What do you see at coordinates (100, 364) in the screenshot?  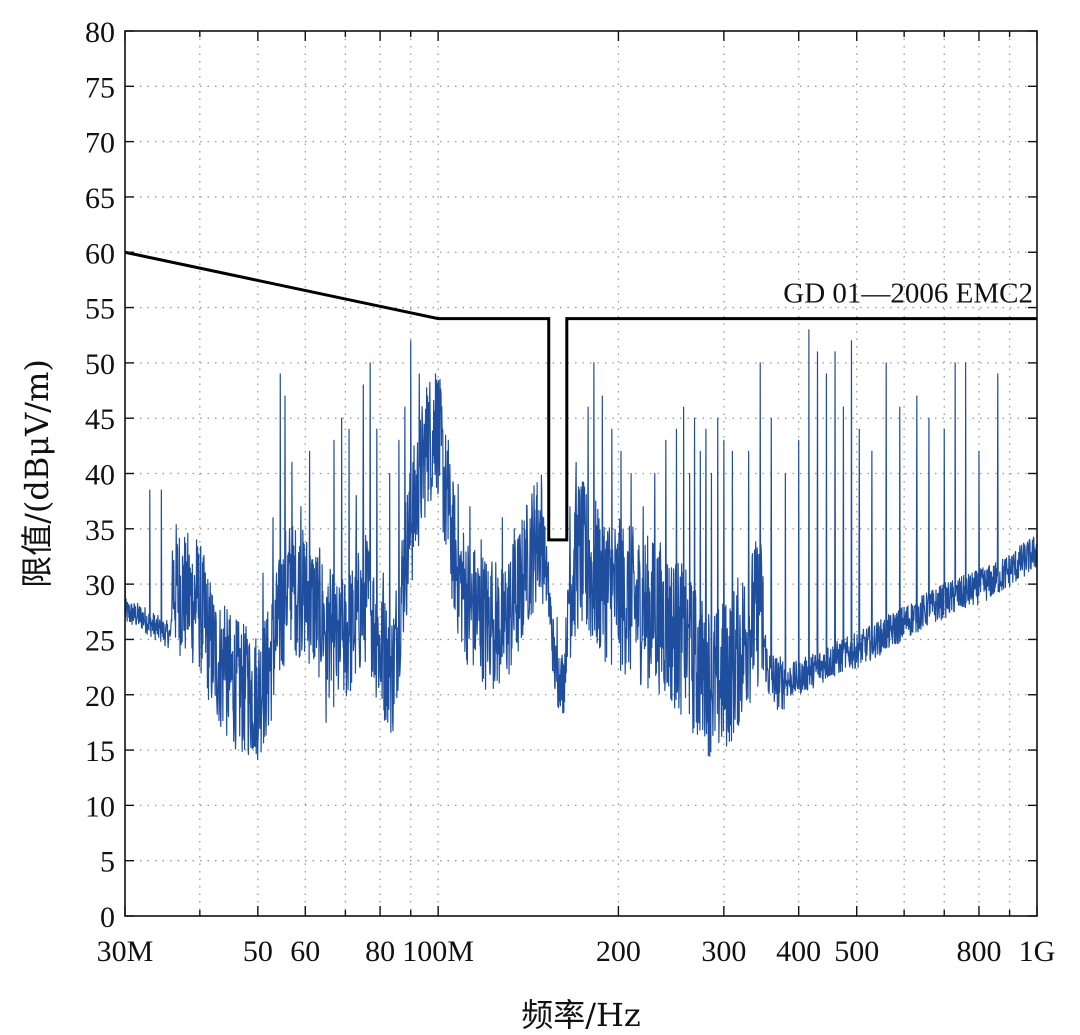 I see `y-tick-label: 50` at bounding box center [100, 364].